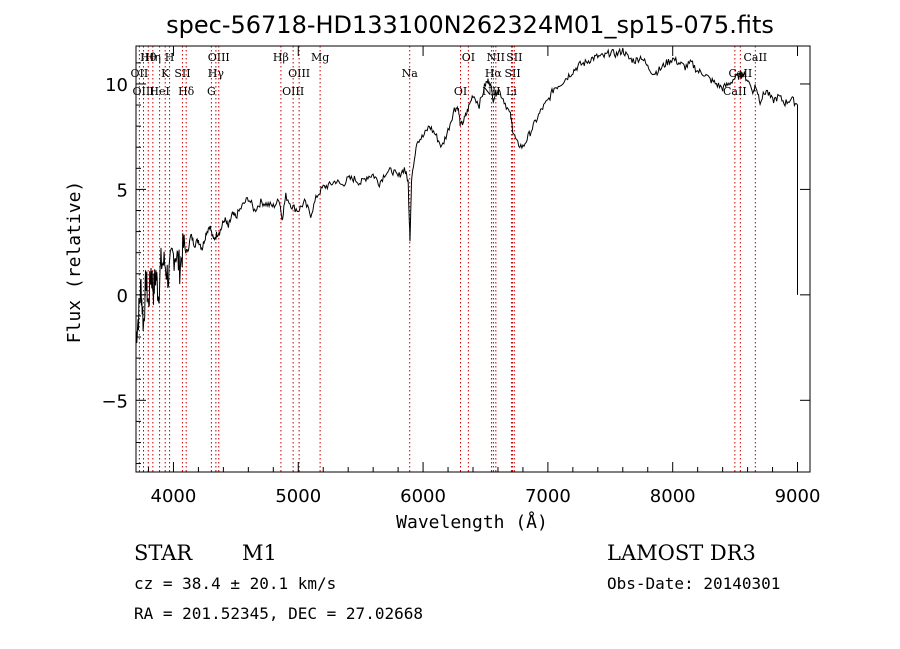  What do you see at coordinates (693, 583) in the screenshot?
I see `obs-date: Obs-Date: 20140301` at bounding box center [693, 583].